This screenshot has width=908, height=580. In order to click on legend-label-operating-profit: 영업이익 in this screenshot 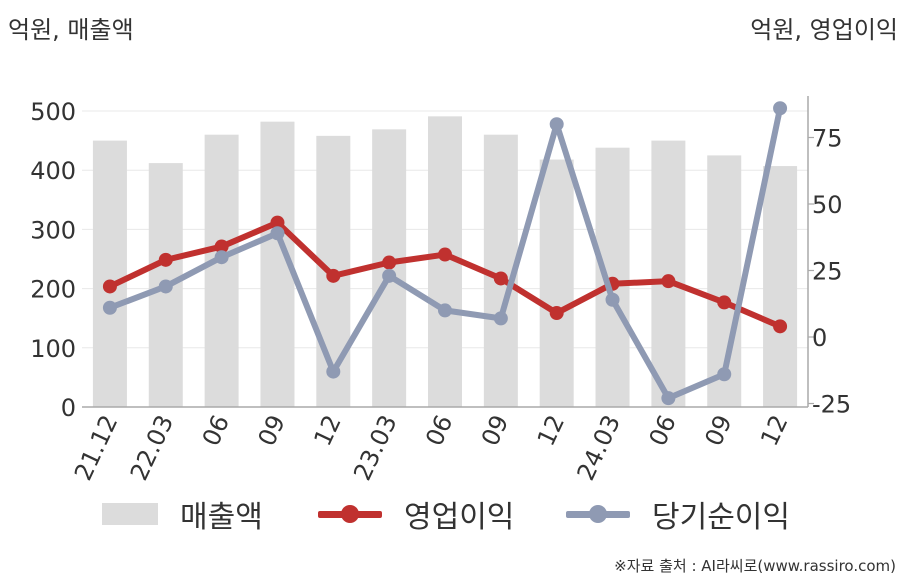, I will do `click(459, 517)`.